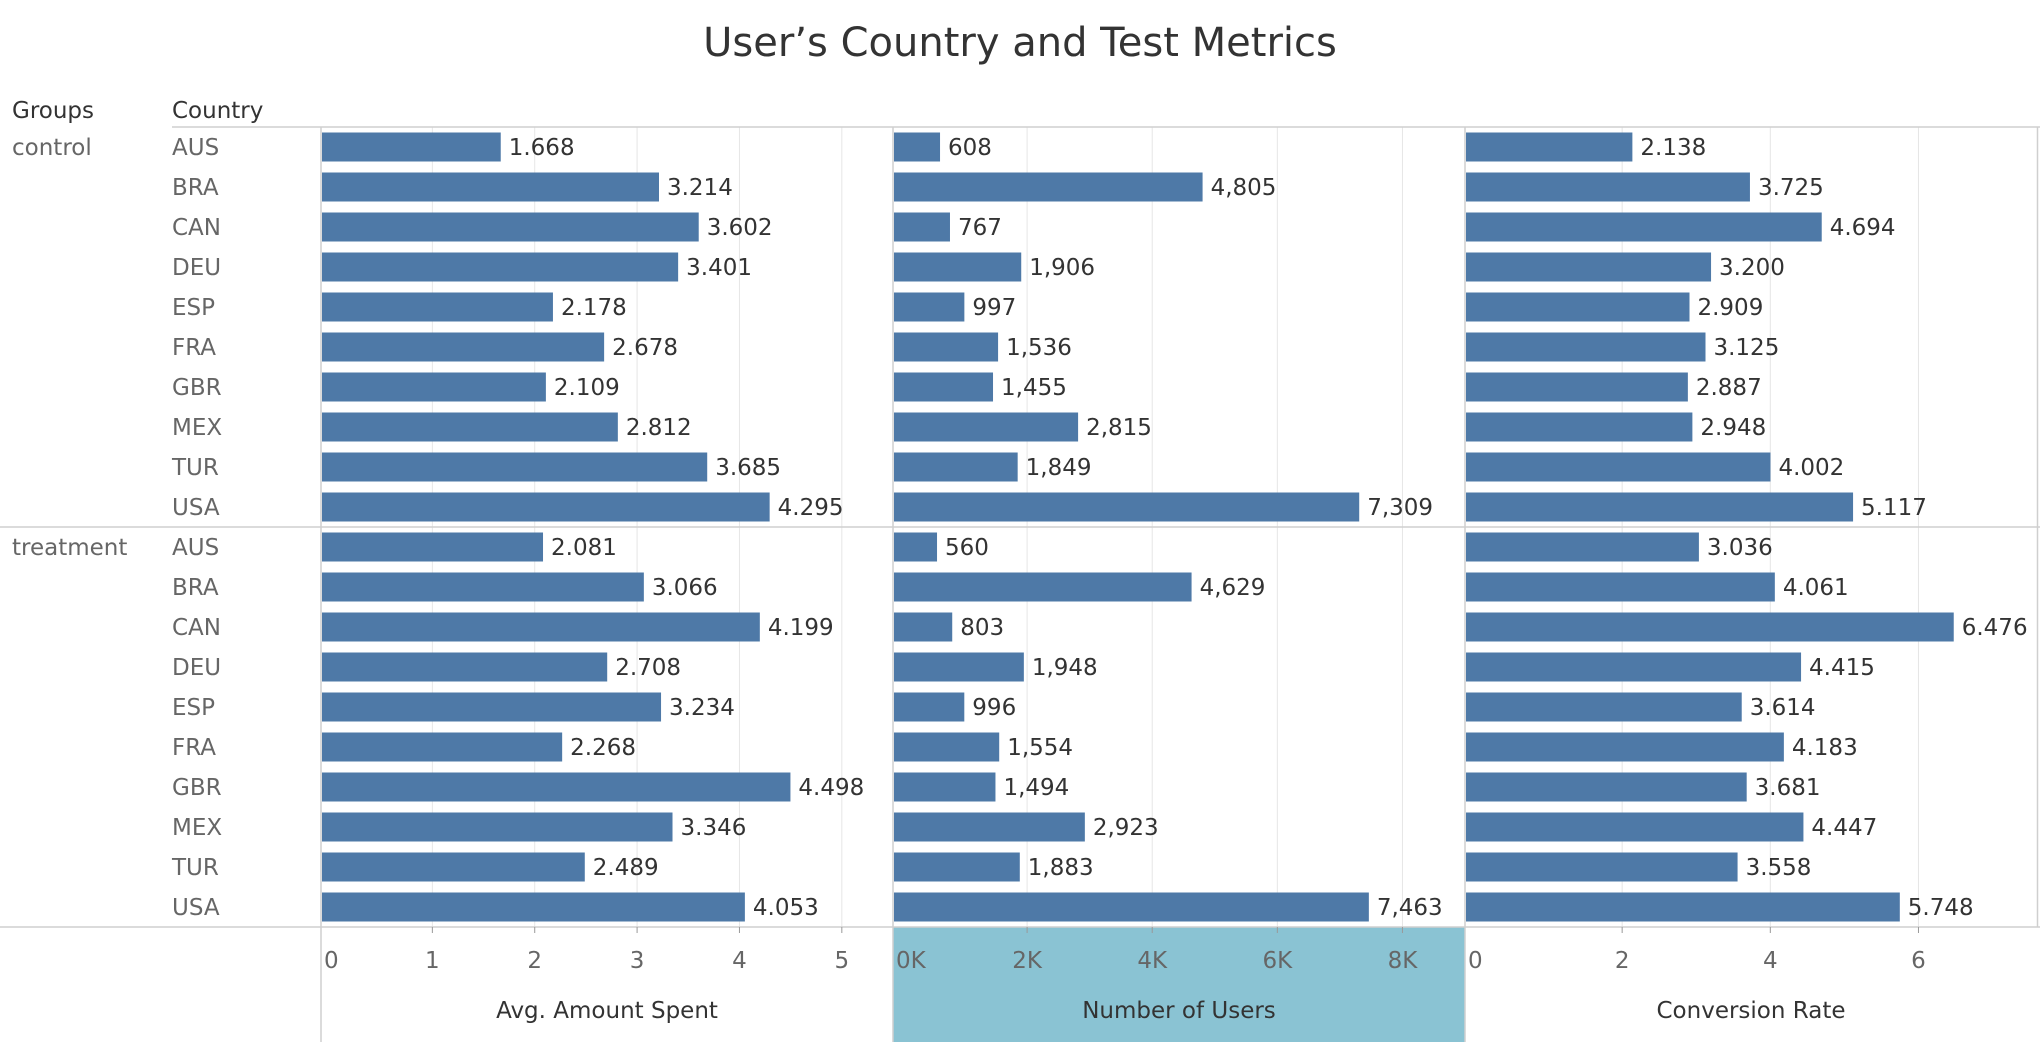 This screenshot has height=1047, width=2040. What do you see at coordinates (982, 628) in the screenshot?
I see `data-label: 803` at bounding box center [982, 628].